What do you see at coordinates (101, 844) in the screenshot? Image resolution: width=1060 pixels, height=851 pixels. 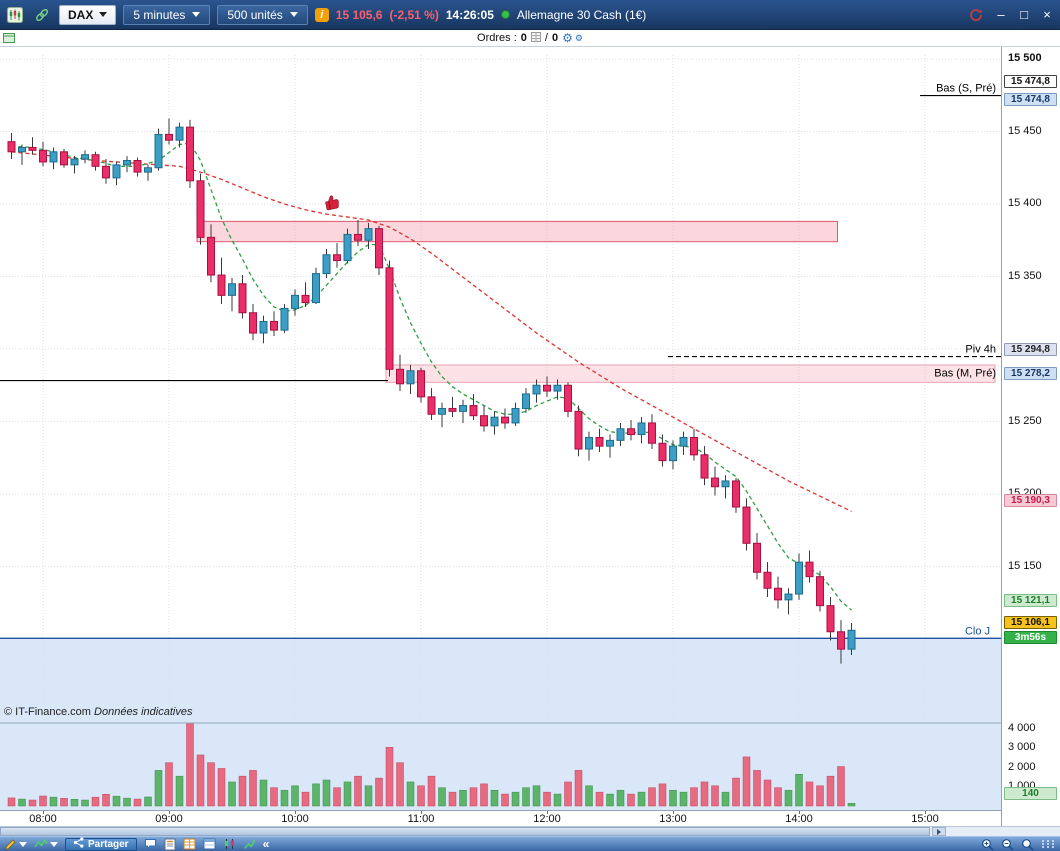 I see `share-button: Partager` at bounding box center [101, 844].